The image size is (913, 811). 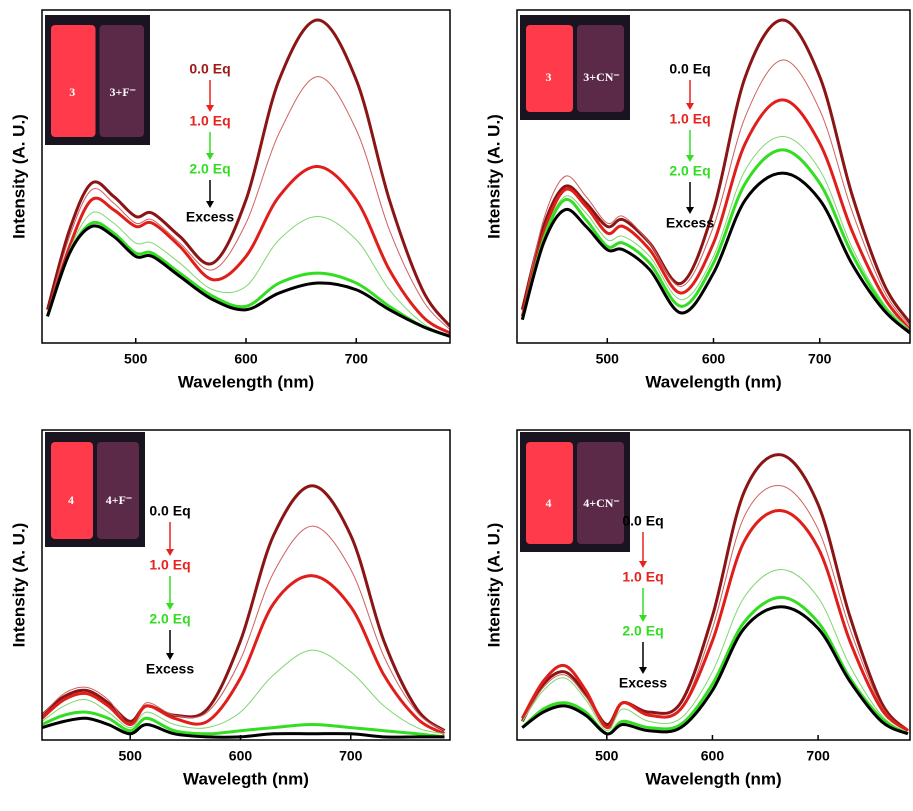 I want to click on x-axis-label: Wavelegth (nm), so click(x=246, y=778).